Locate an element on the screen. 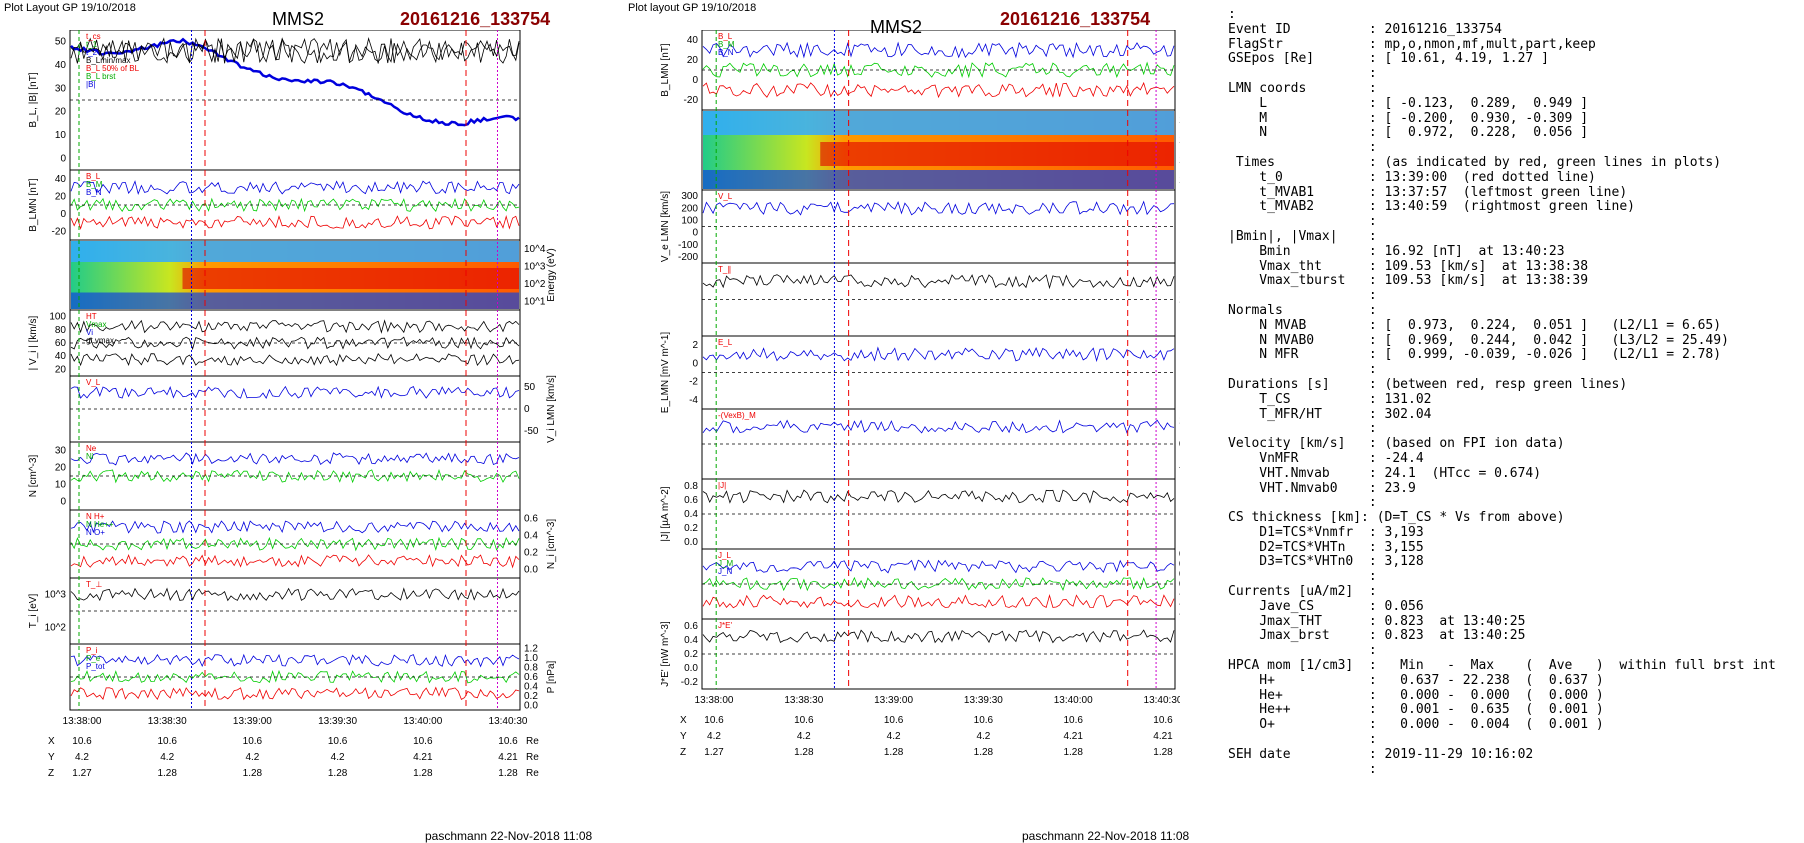 The height and width of the screenshot is (843, 1804). middle-spacecraft-title: MMS2 is located at coordinates (896, 27).